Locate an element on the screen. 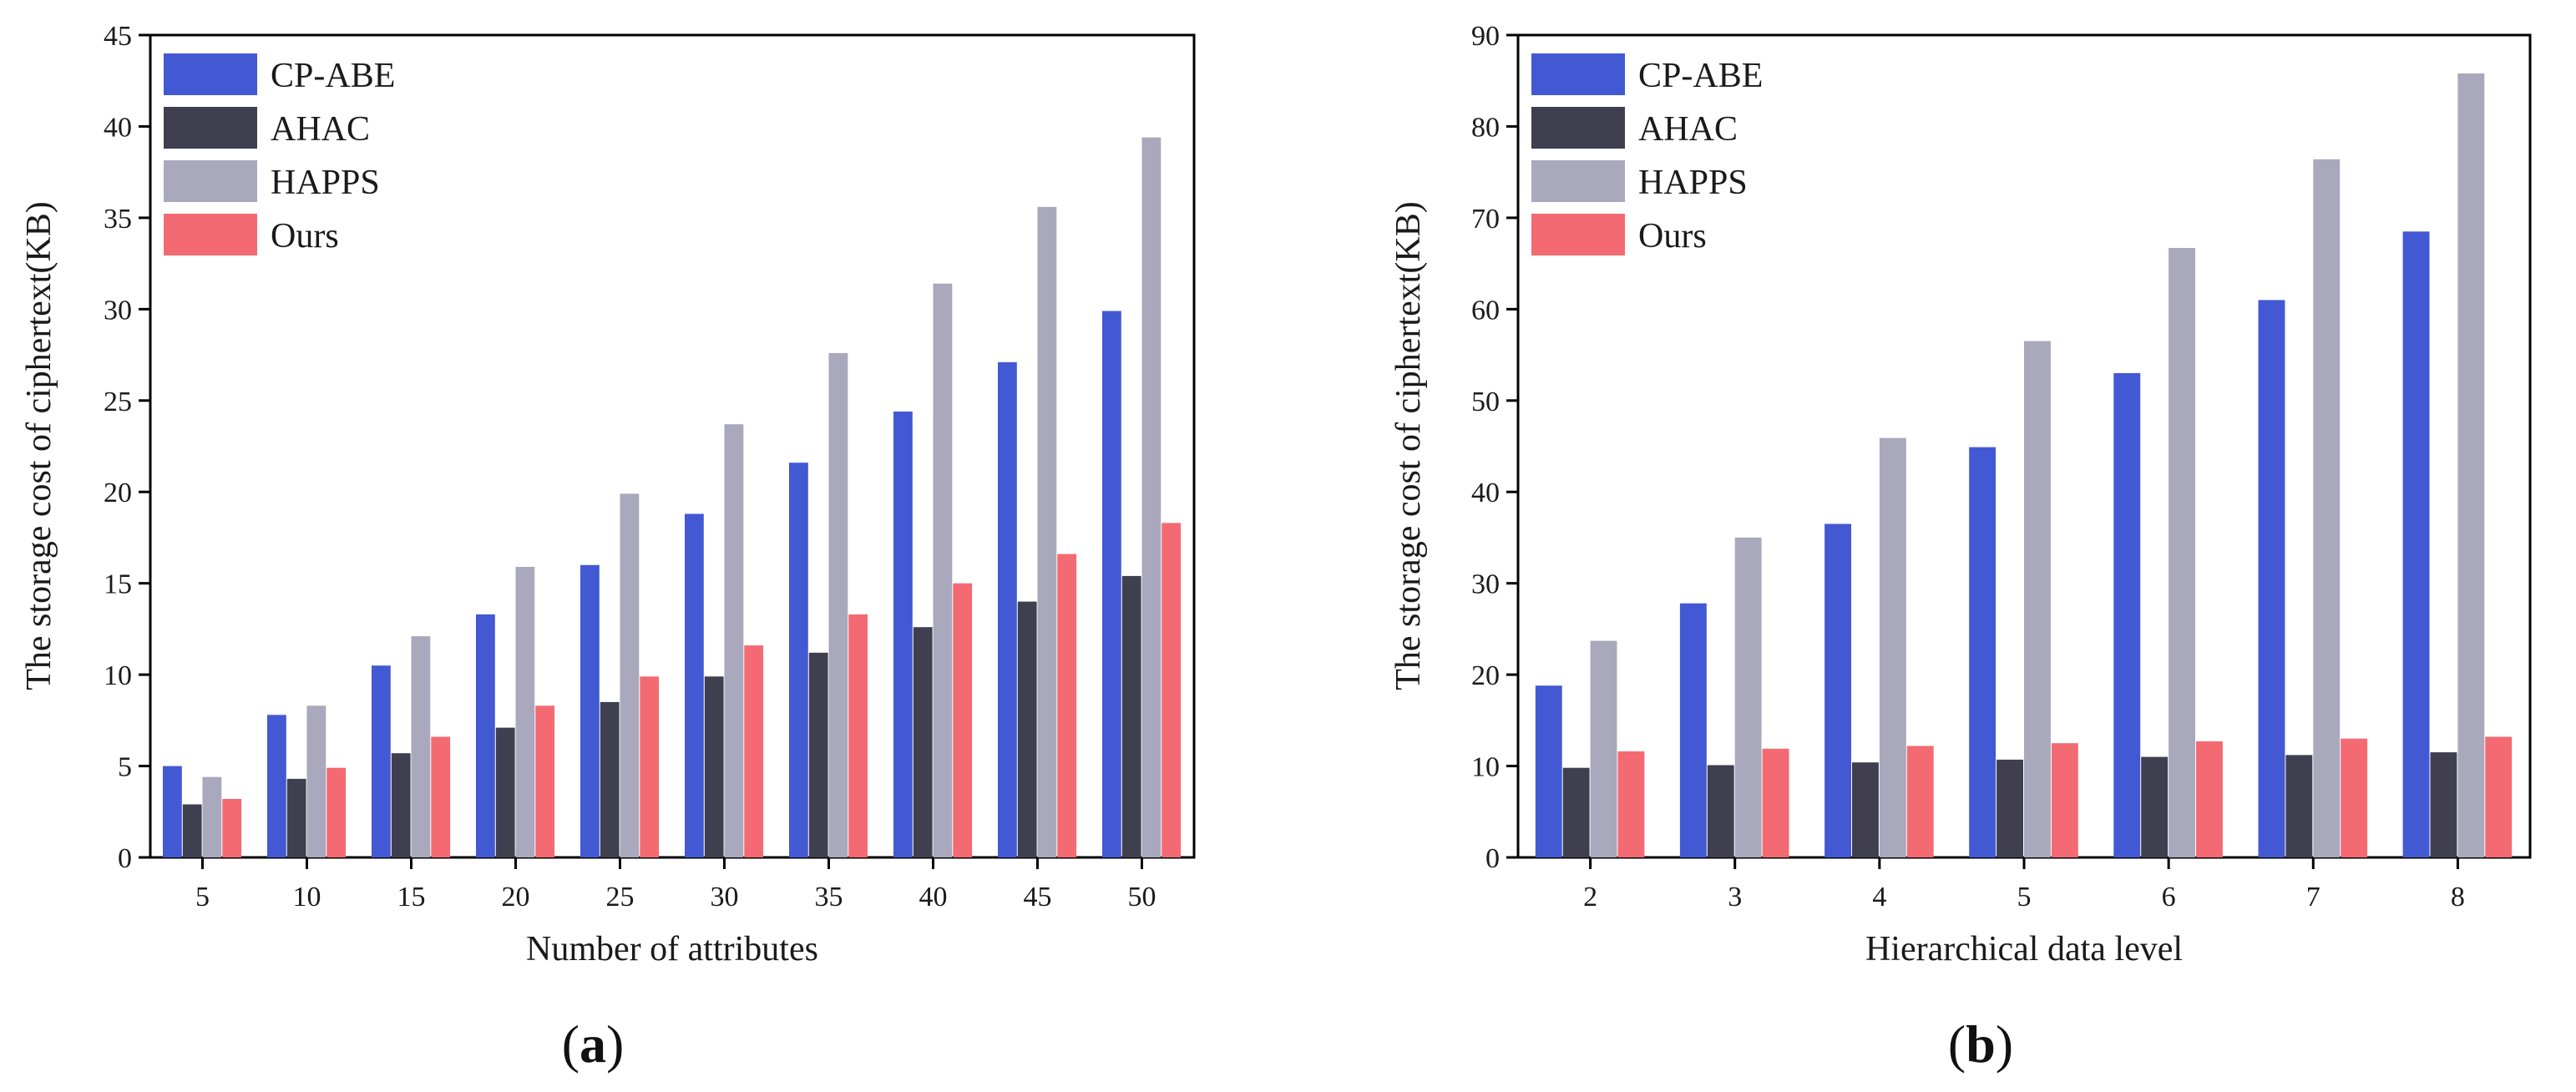  panel-caption-a: (a) is located at coordinates (593, 1044).